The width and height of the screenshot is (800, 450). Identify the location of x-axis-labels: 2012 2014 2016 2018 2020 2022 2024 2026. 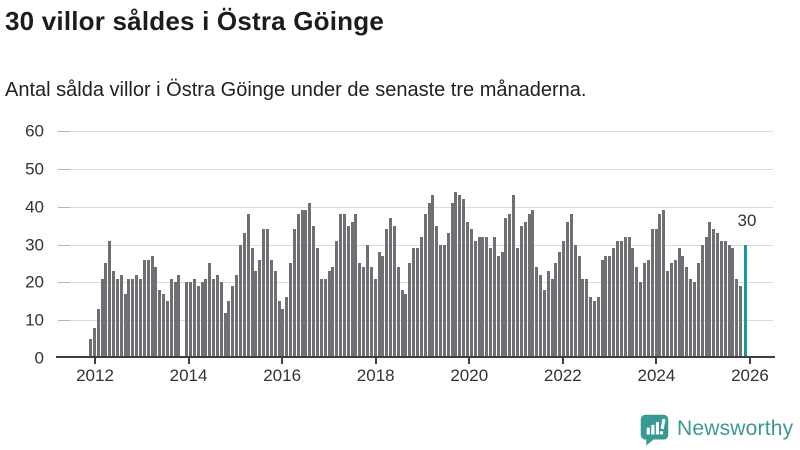
(400, 377).